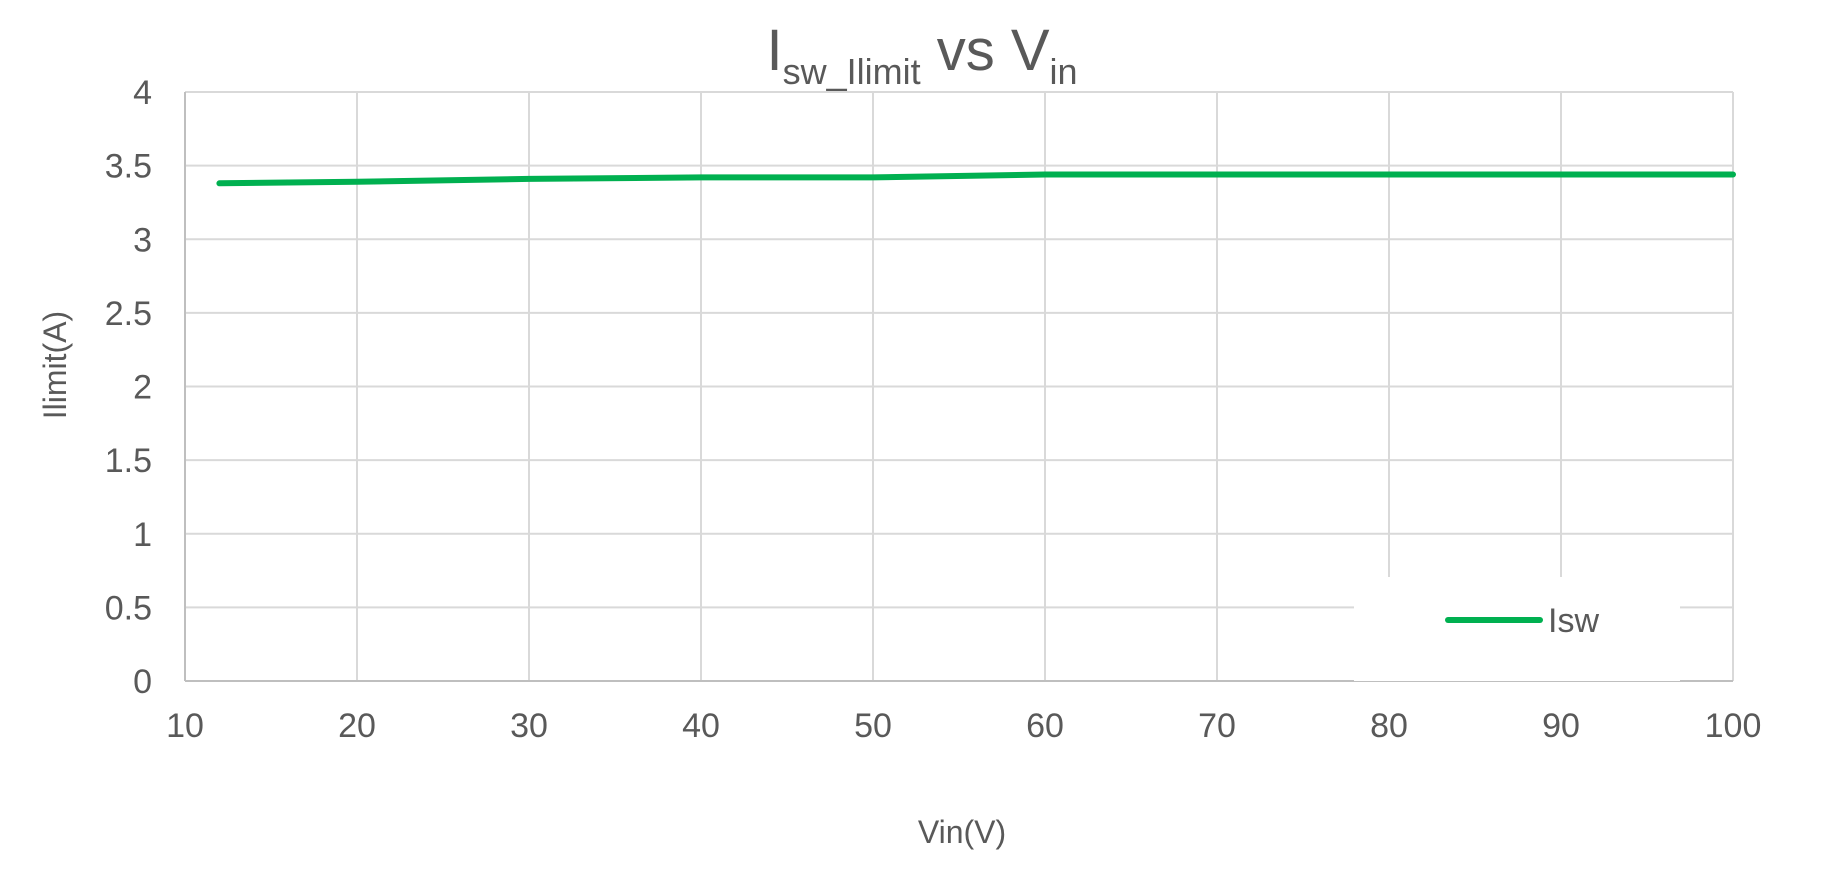 This screenshot has width=1845, height=869. I want to click on x-tick-label: 40, so click(701, 726).